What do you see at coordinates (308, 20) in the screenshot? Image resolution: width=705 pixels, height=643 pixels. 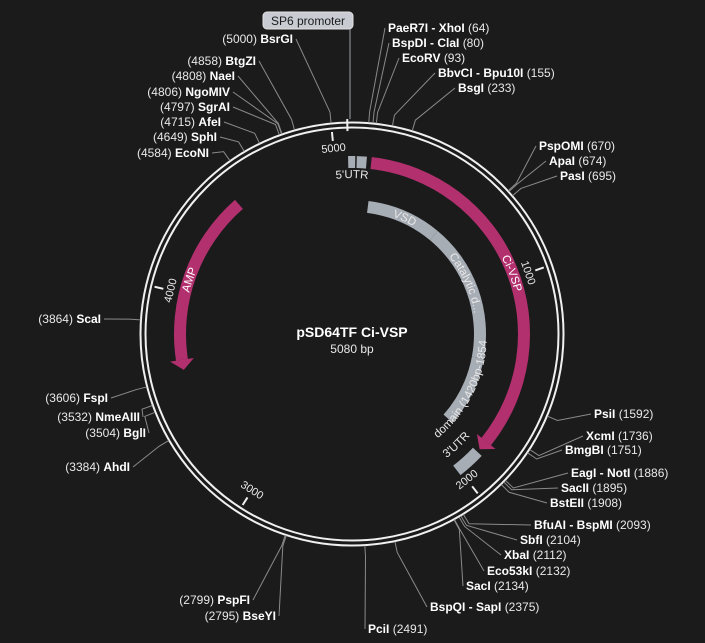 I see `sp6-promoter-box` at bounding box center [308, 20].